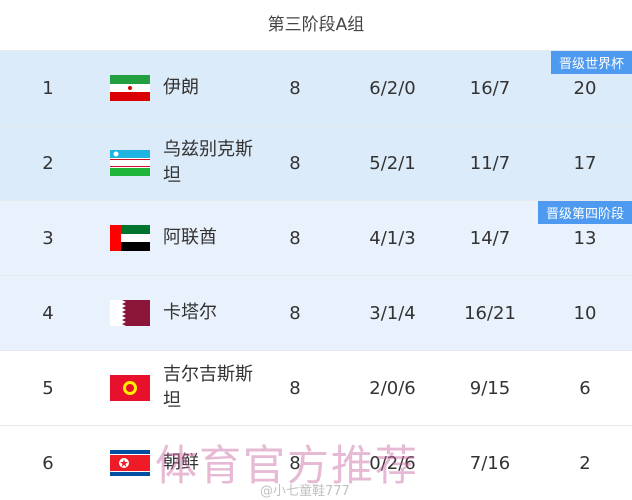 The image size is (632, 500). What do you see at coordinates (48, 238) in the screenshot?
I see `rank: 3` at bounding box center [48, 238].